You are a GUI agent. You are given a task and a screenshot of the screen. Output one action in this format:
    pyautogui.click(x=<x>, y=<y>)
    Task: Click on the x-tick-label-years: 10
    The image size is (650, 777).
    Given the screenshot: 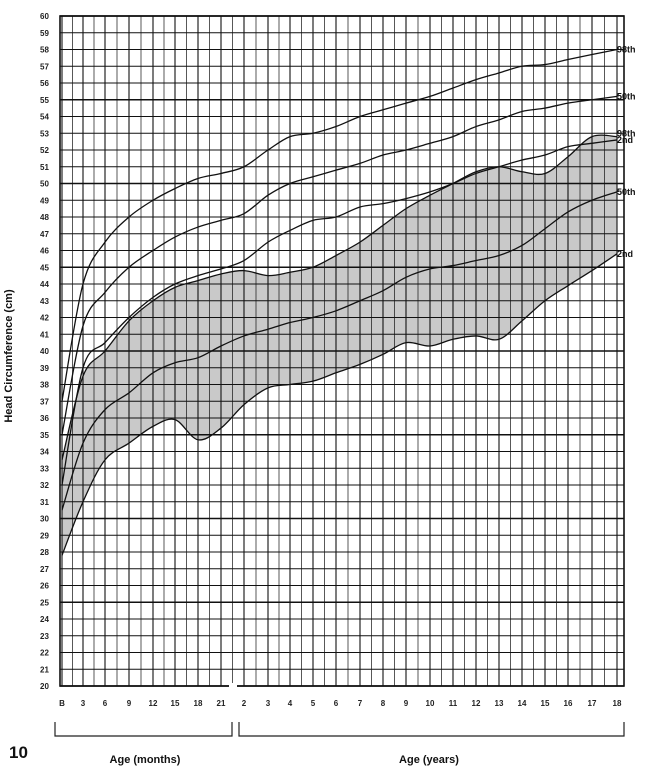 What is the action you would take?
    pyautogui.click(x=430, y=703)
    